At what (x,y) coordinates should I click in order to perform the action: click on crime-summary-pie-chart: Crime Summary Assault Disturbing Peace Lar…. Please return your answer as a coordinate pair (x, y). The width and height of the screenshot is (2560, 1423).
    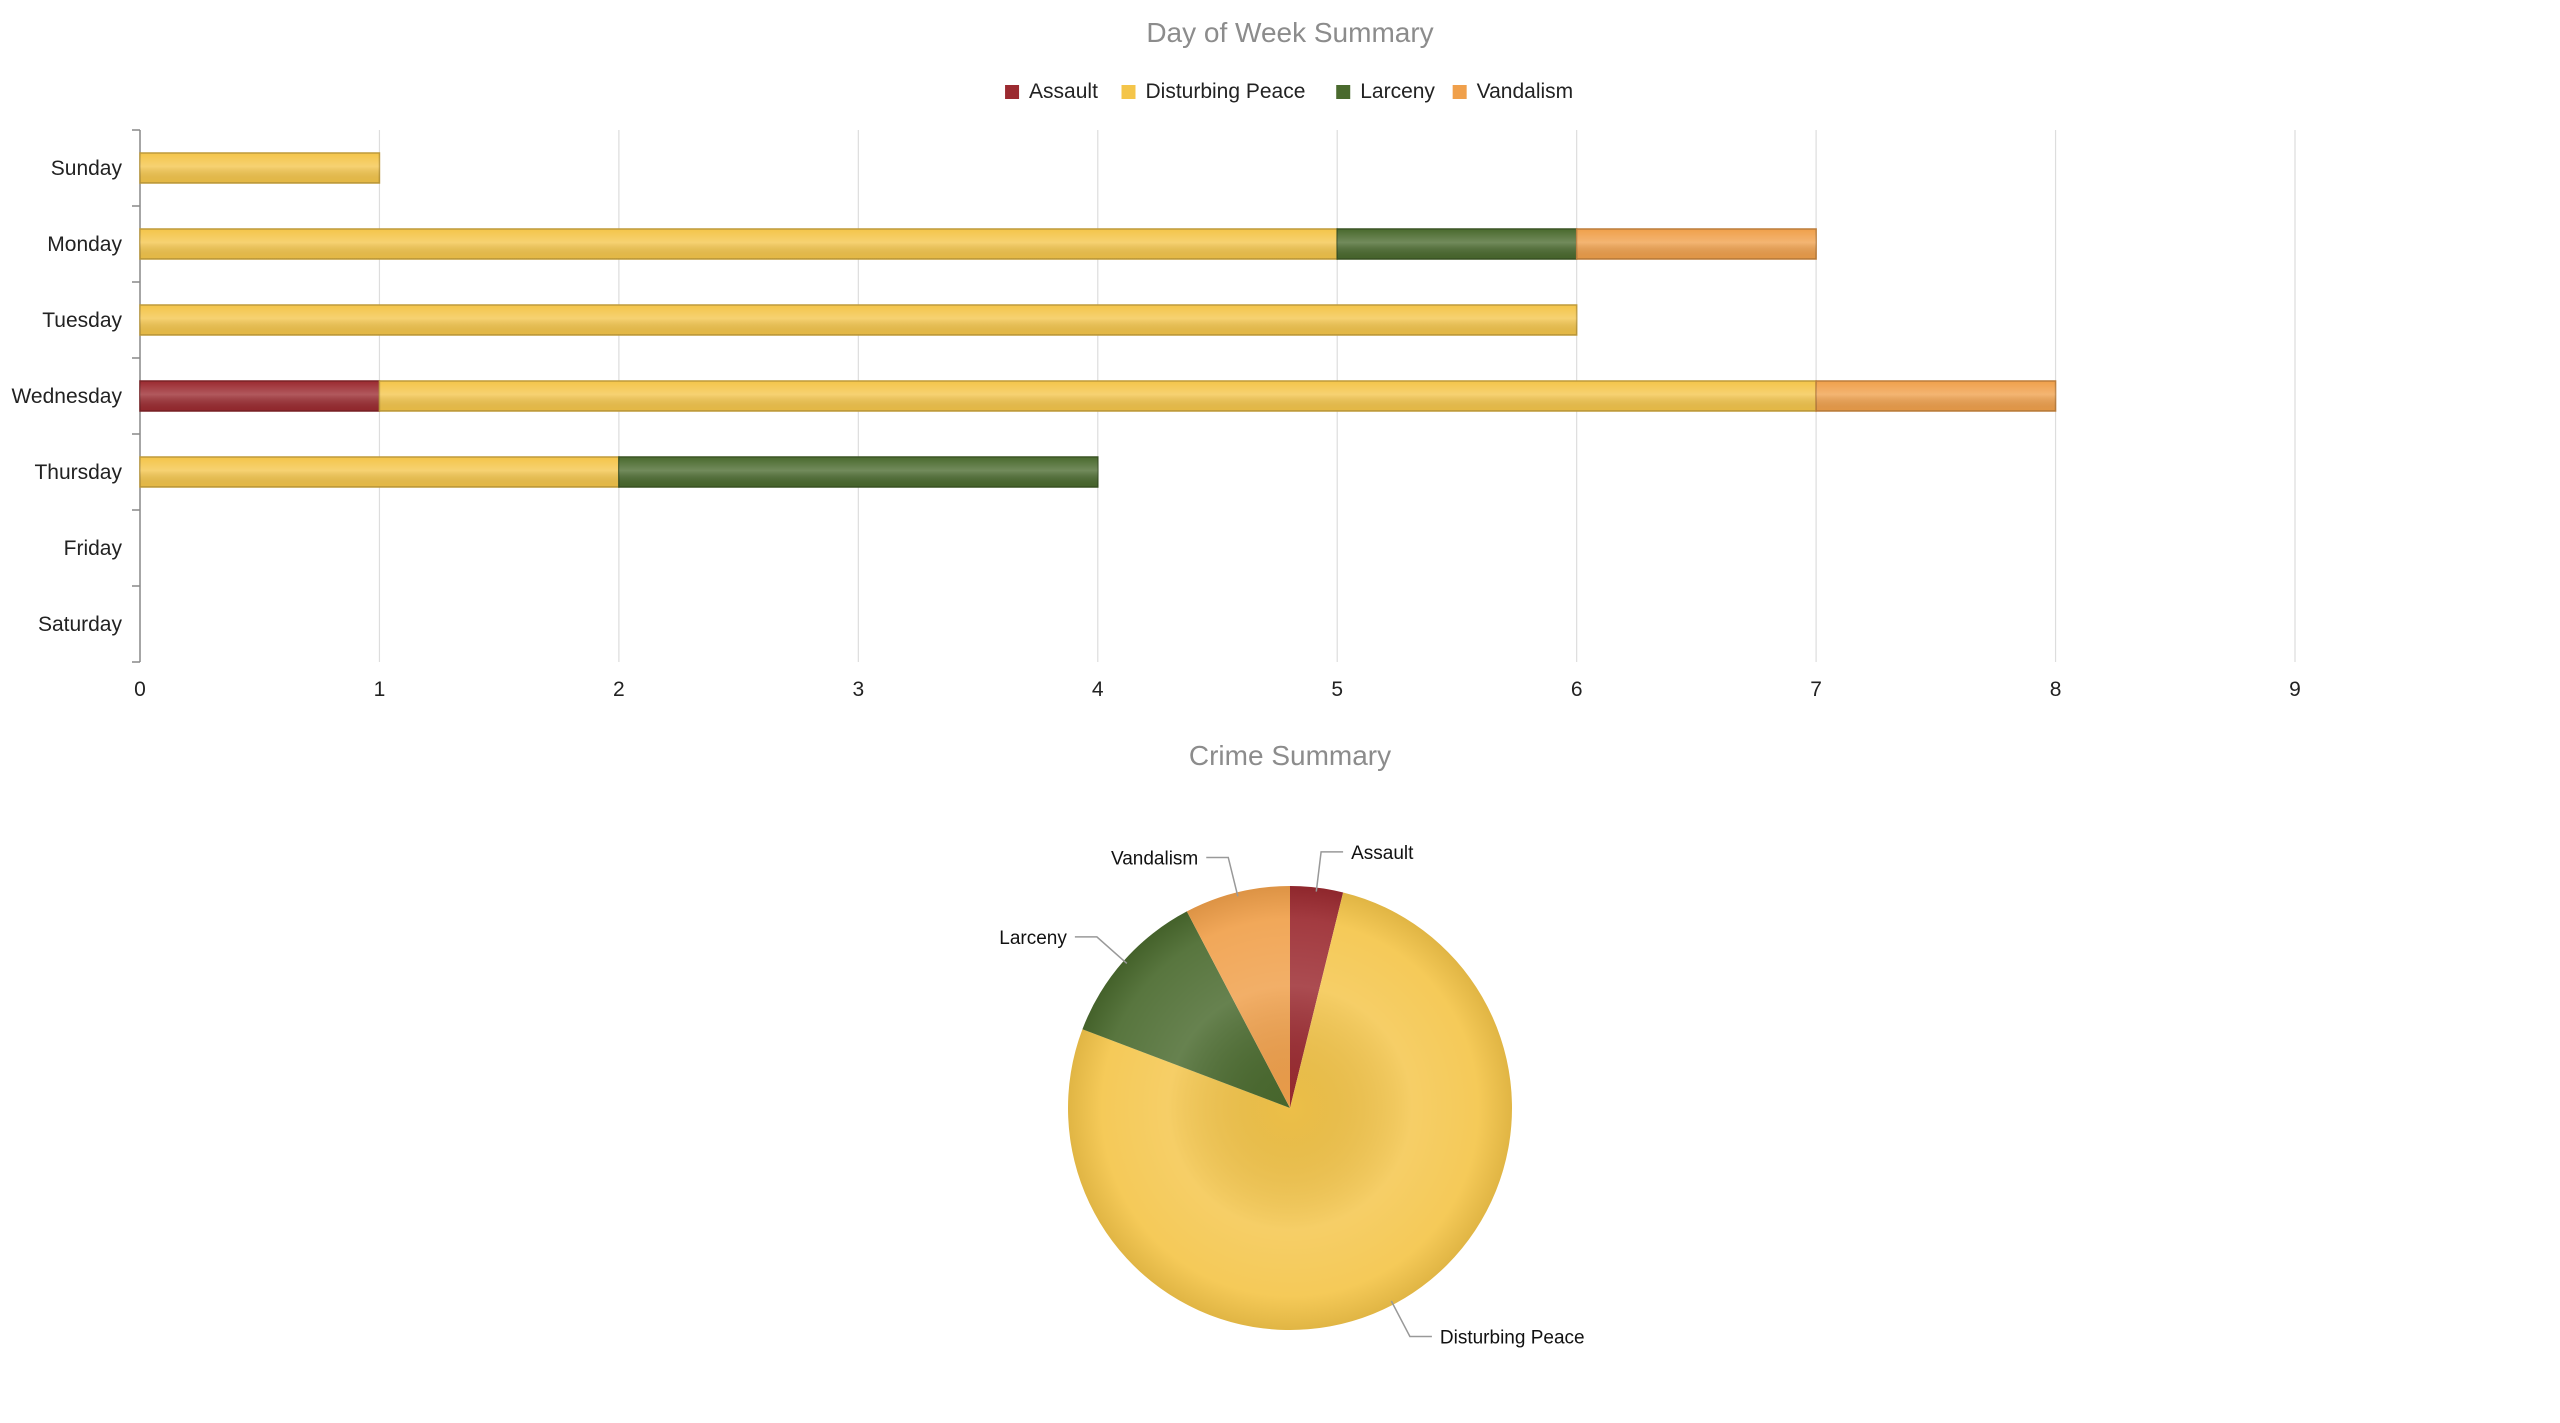
    Looking at the image, I should click on (1291, 1044).